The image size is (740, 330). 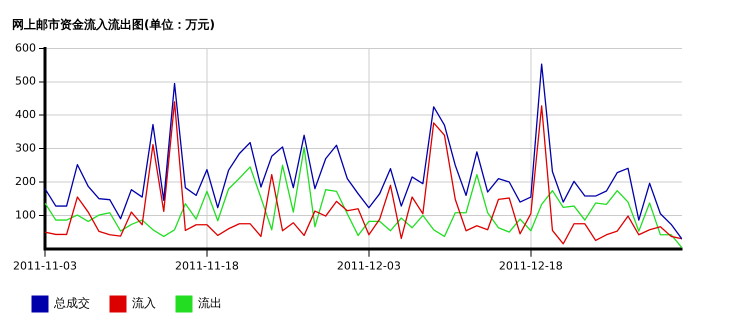 What do you see at coordinates (25, 215) in the screenshot?
I see `y-tick-label: 100` at bounding box center [25, 215].